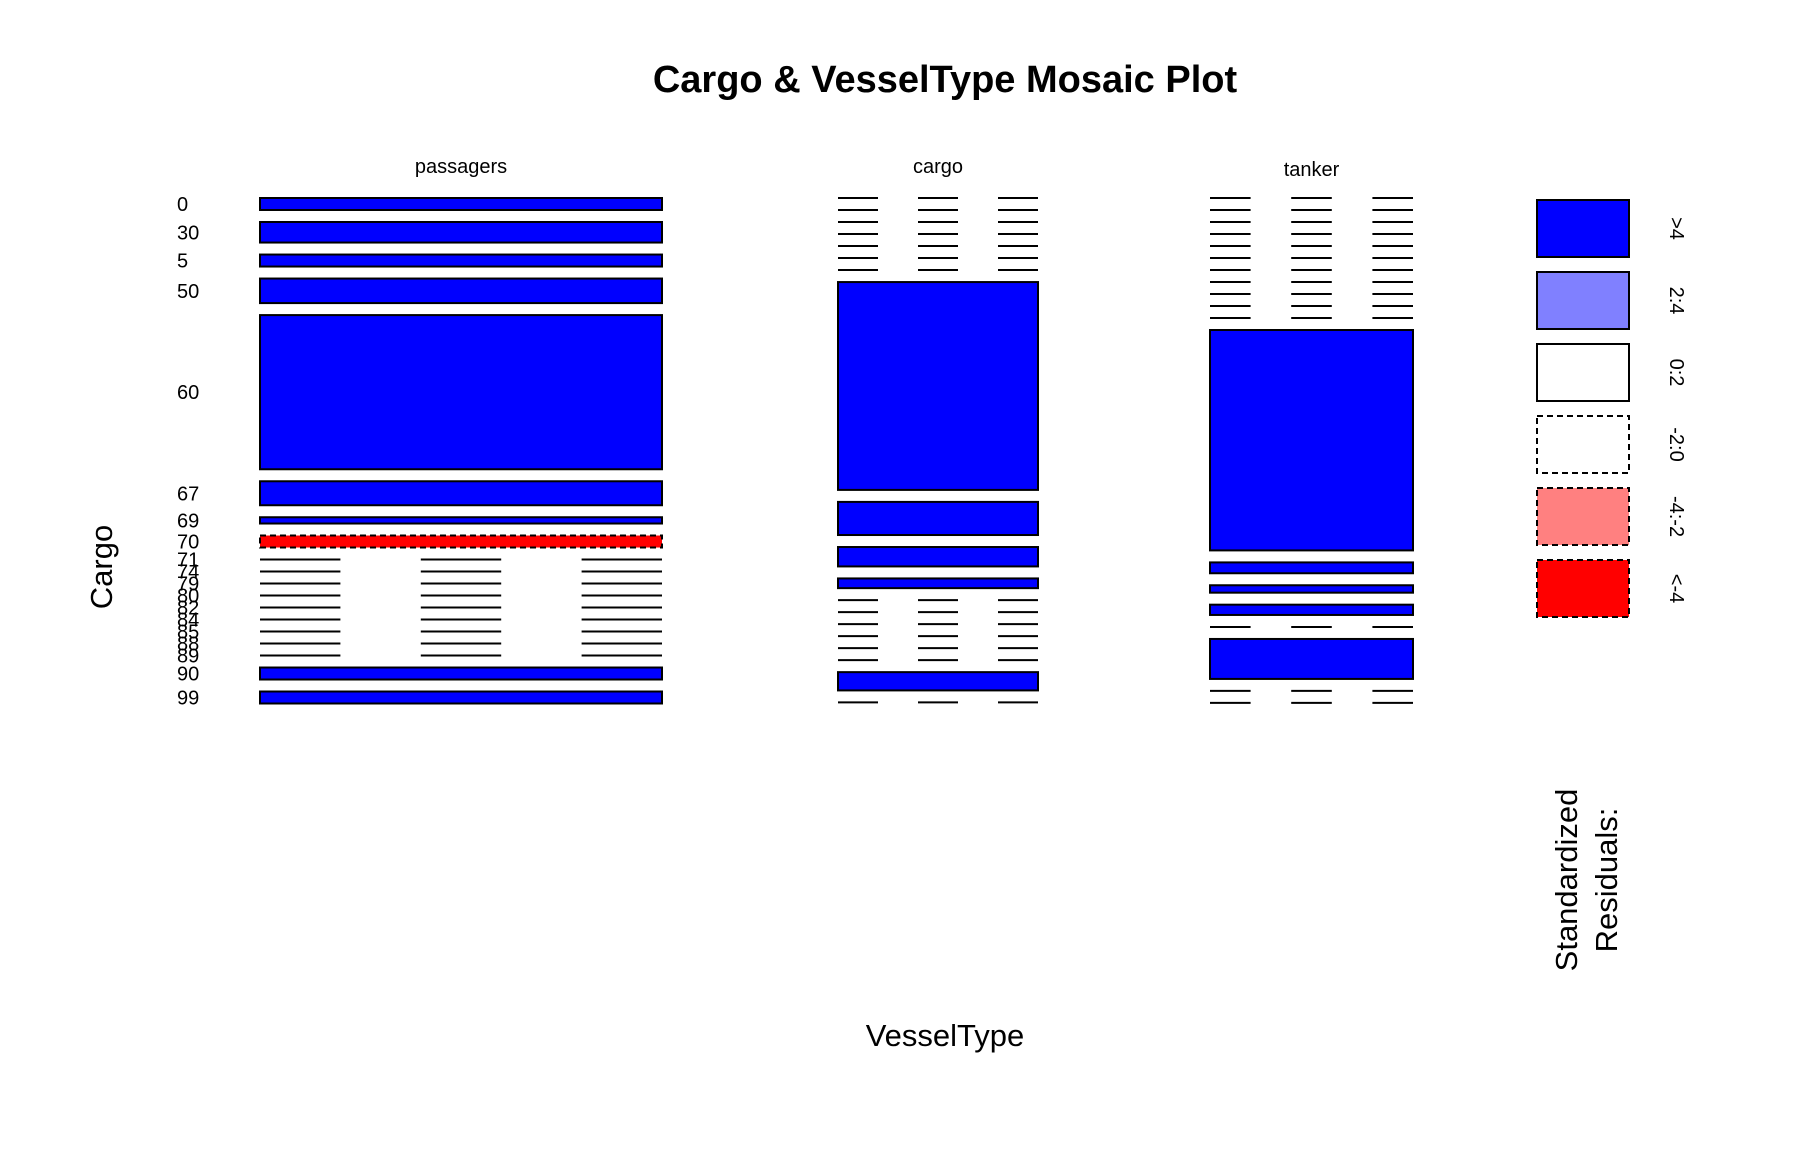 The width and height of the screenshot is (1800, 1168). Describe the element at coordinates (945, 80) in the screenshot. I see `chart-title: Cargo & VesselType Mosaic Plot` at that location.